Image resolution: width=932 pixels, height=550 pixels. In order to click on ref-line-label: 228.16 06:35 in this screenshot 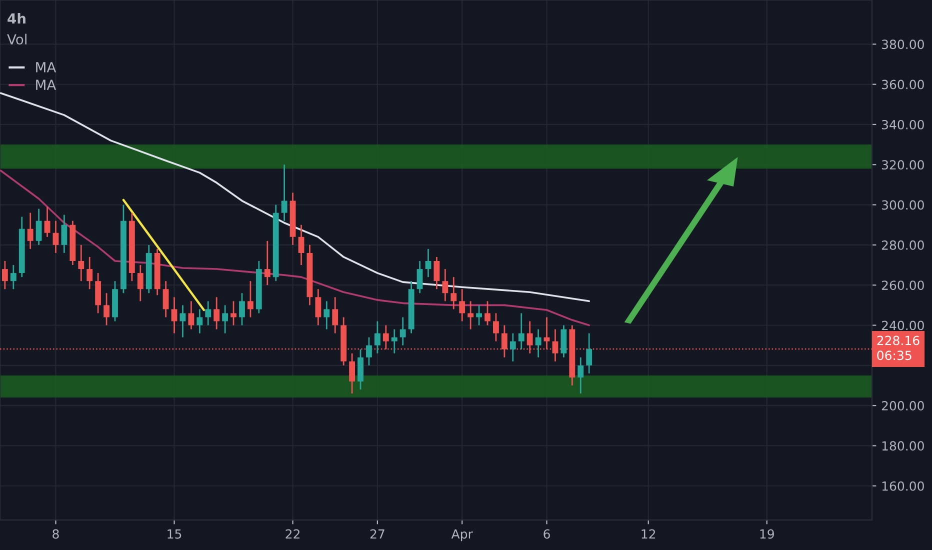, I will do `click(898, 348)`.